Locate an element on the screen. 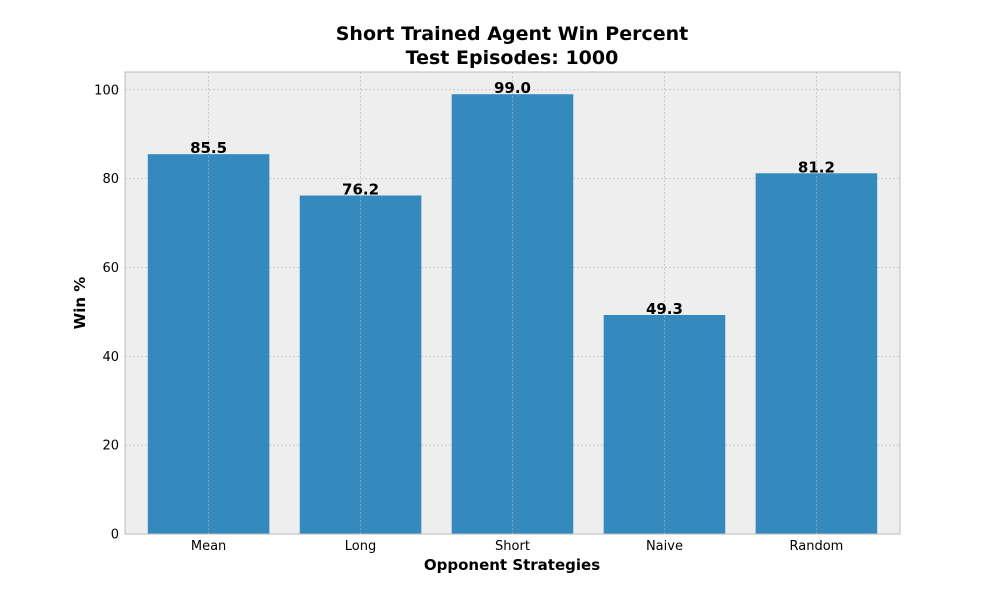  x-tick-label-short: Short is located at coordinates (512, 546).